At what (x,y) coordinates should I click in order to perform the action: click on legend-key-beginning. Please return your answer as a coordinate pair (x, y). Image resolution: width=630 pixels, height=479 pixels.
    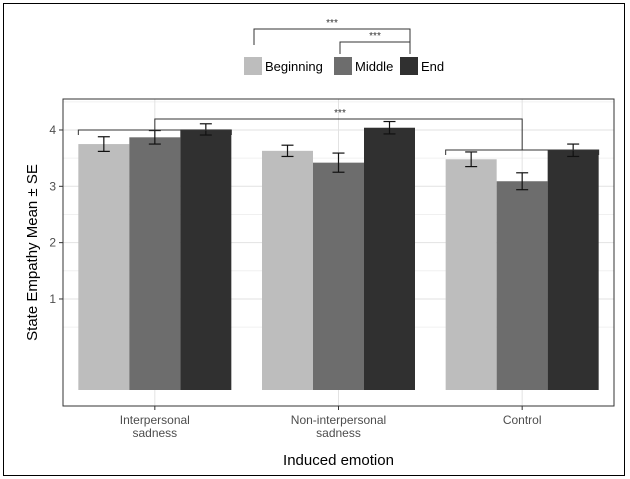
    Looking at the image, I should click on (253, 66).